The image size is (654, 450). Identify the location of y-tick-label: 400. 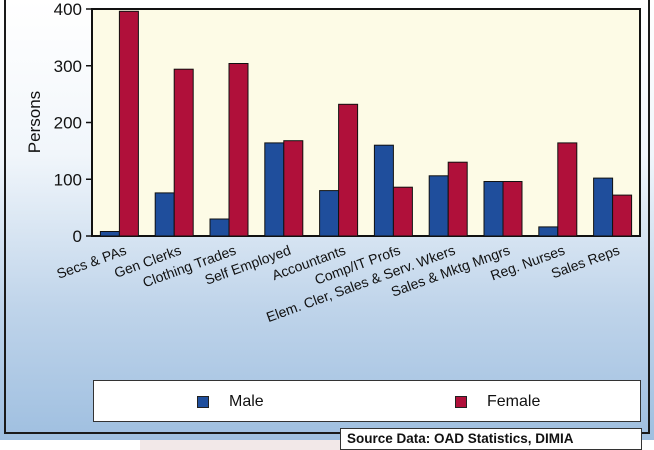
(68, 9).